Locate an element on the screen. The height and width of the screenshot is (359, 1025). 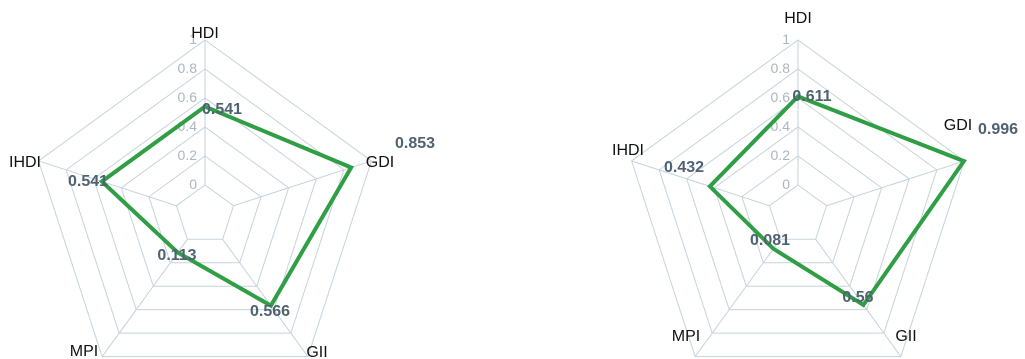
value-label: 0.566 is located at coordinates (270, 311).